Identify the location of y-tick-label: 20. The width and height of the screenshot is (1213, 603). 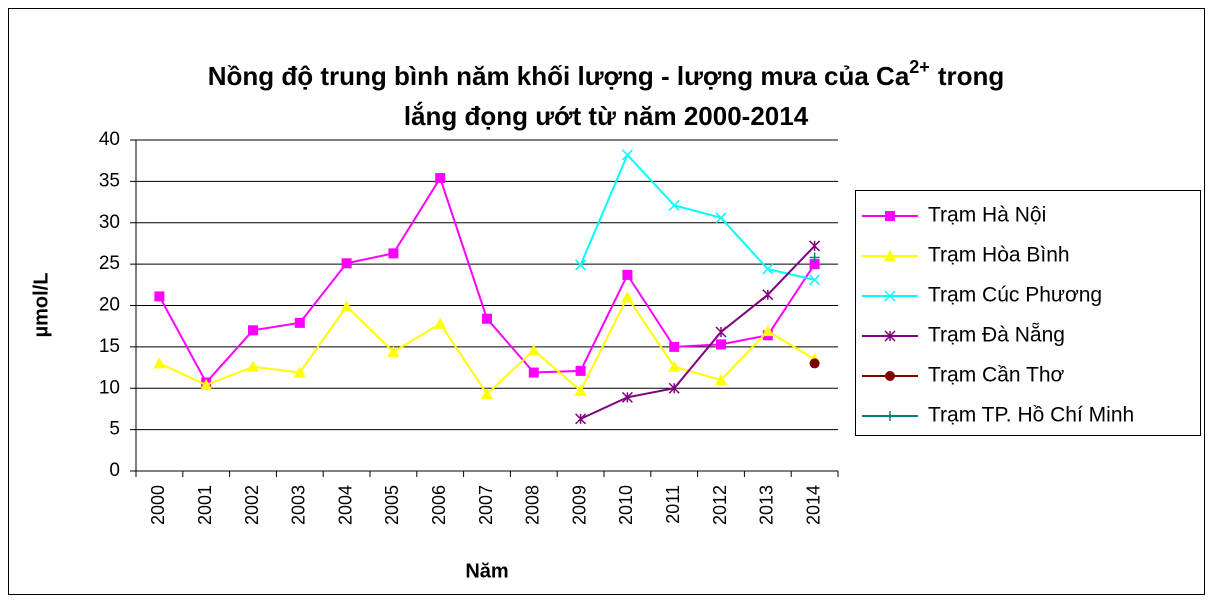
(109, 305).